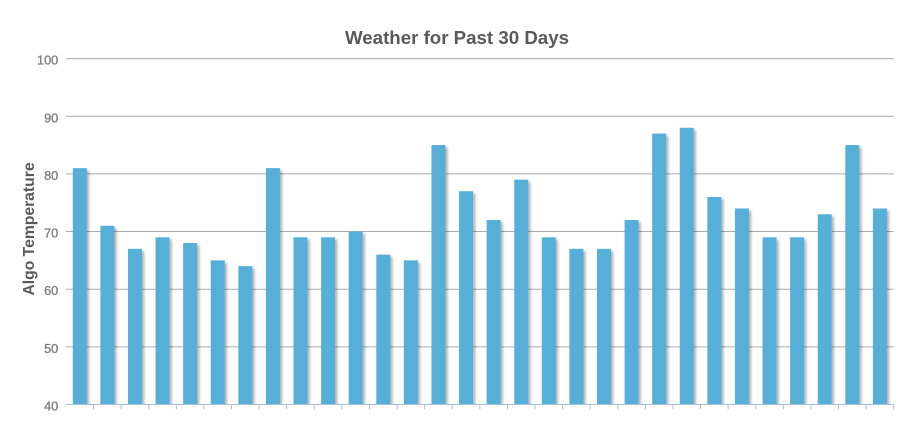  What do you see at coordinates (51, 176) in the screenshot?
I see `svg-text: 80` at bounding box center [51, 176].